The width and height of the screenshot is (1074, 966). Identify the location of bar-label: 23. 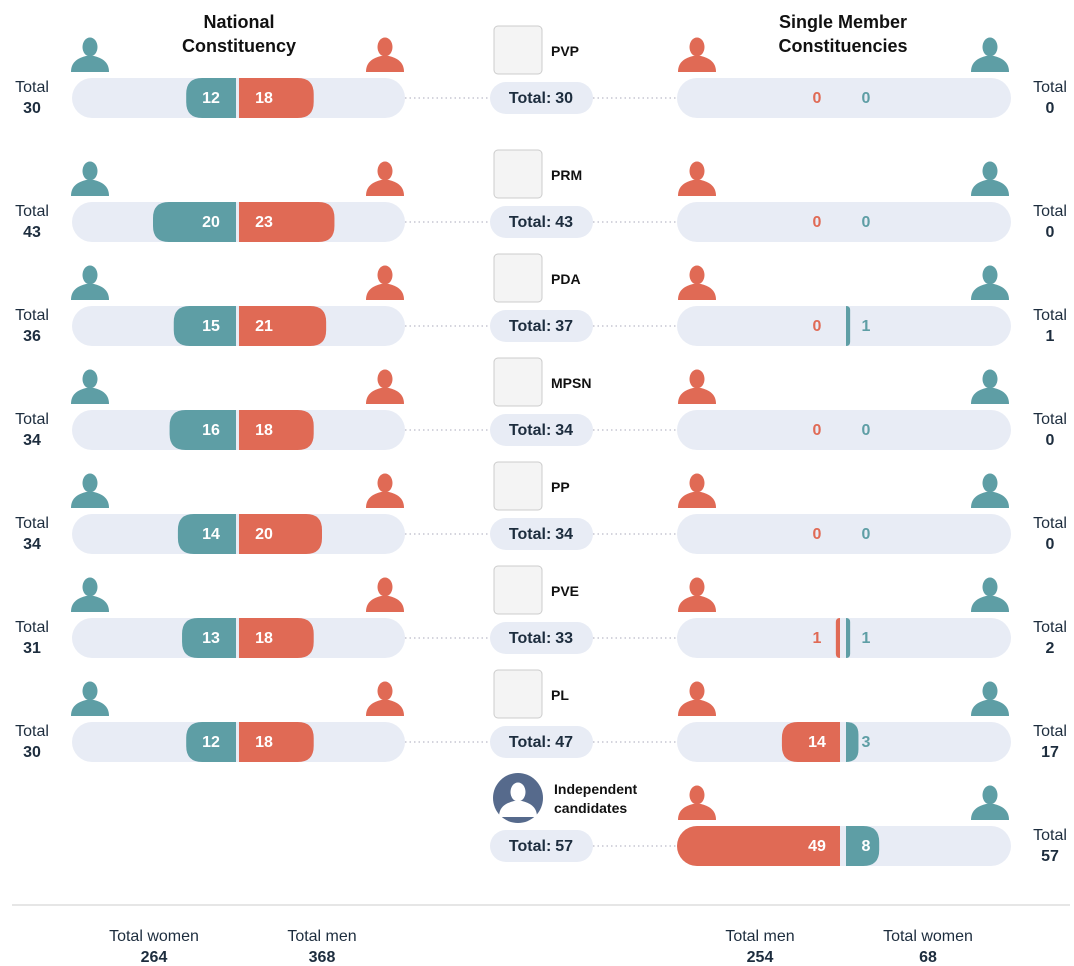
(264, 222).